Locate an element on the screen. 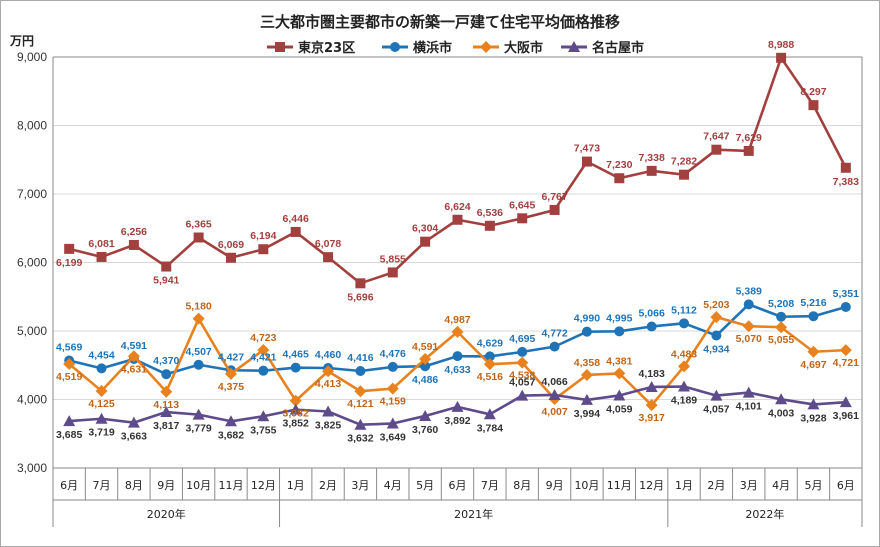 Image resolution: width=880 pixels, height=547 pixels. data-label: 7,629 is located at coordinates (749, 138).